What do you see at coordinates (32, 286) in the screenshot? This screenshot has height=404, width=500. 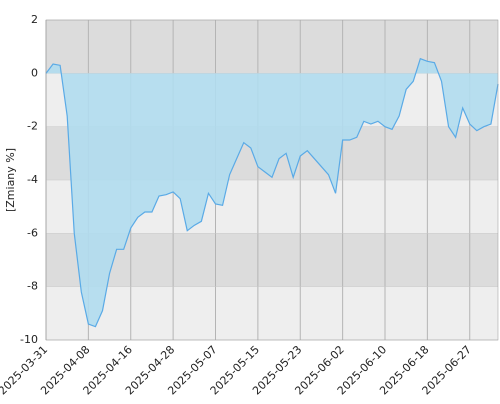 I see `y-tick-label: -8` at bounding box center [32, 286].